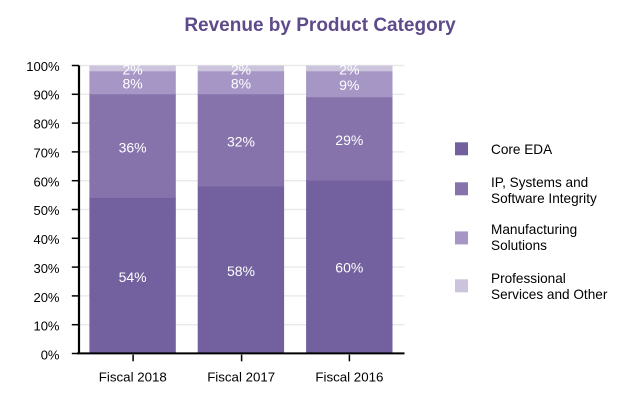 This screenshot has width=642, height=409. Describe the element at coordinates (349, 376) in the screenshot. I see `svg-text: Fiscal 2016` at that location.